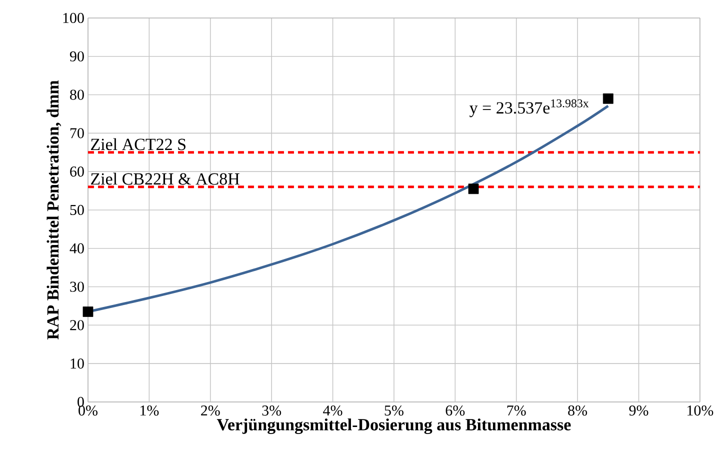 The width and height of the screenshot is (717, 465). Describe the element at coordinates (88, 411) in the screenshot. I see `x-tick-label: 0%` at that location.